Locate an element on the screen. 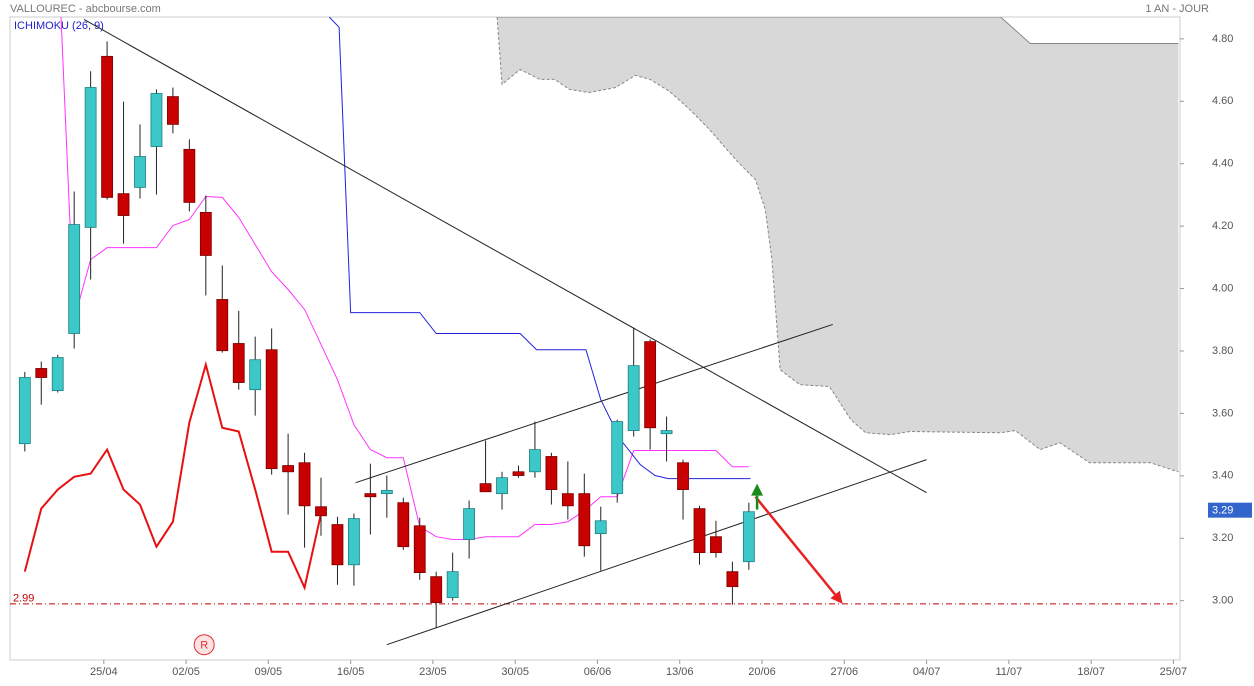 This screenshot has height=686, width=1254. reference-label: 2.99 is located at coordinates (23, 599).